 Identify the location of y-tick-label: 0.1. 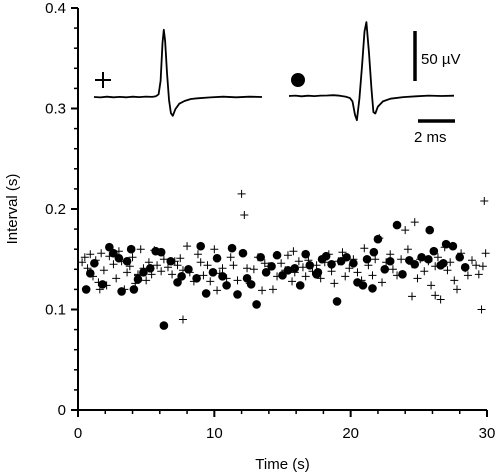
(55, 310).